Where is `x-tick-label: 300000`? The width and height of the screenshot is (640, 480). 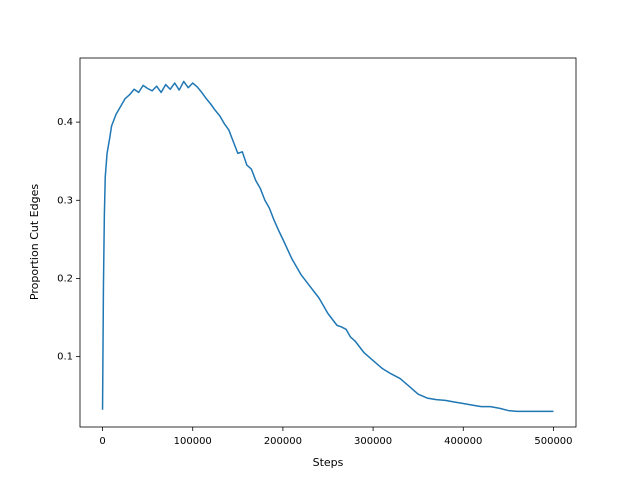 x-tick-label: 300000 is located at coordinates (373, 441).